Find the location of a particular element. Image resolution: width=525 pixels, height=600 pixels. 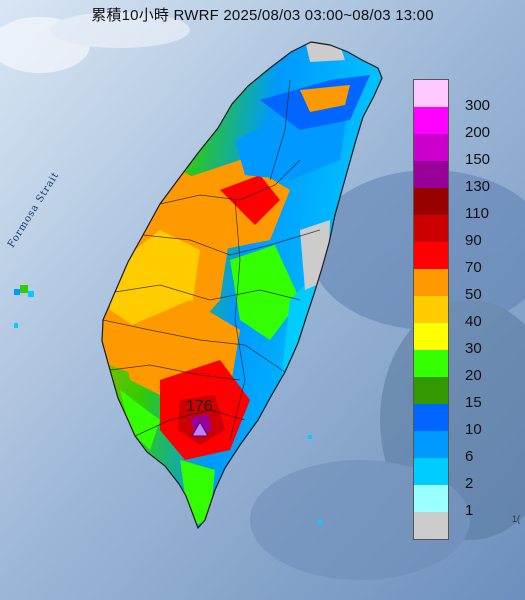

legend-label: 1 is located at coordinates (469, 510).